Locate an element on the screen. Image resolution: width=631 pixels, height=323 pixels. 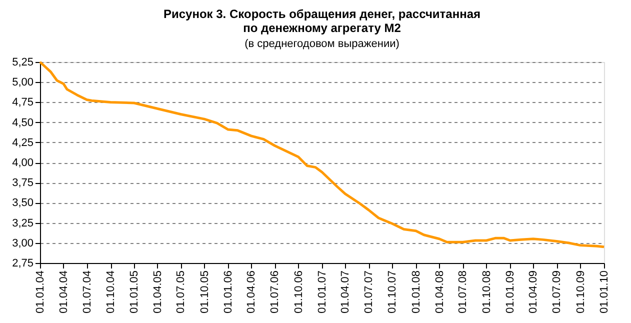
x-tick-label: 01.07.04 is located at coordinates (87, 292).